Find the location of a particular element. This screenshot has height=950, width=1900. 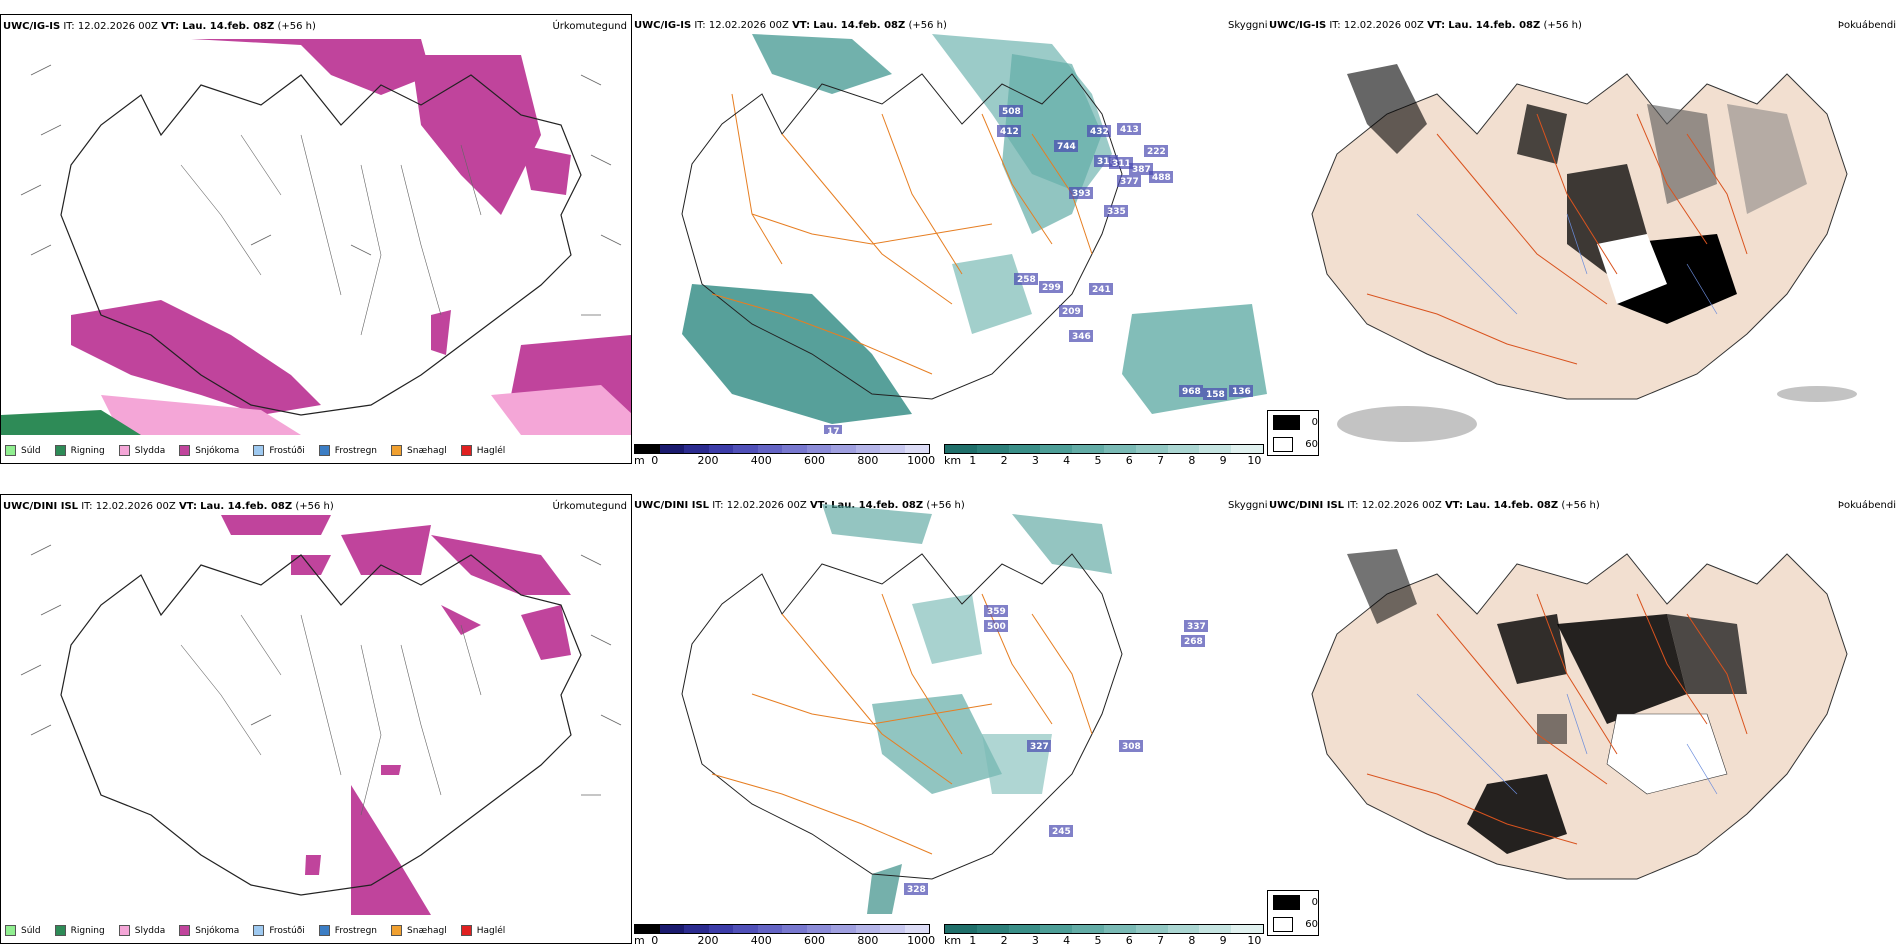

vis-value-label: 744 is located at coordinates (1066, 147).